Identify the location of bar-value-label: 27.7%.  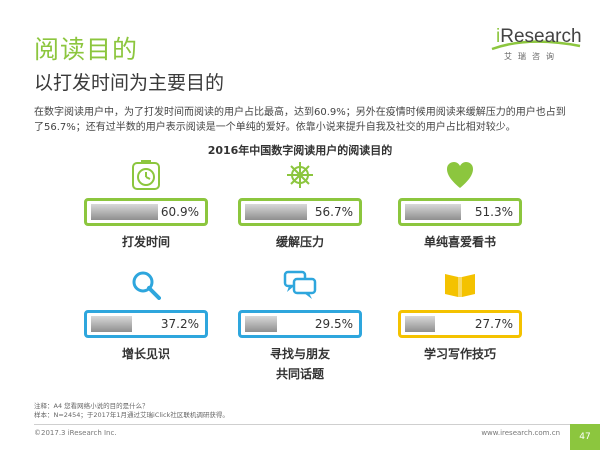
(493, 324).